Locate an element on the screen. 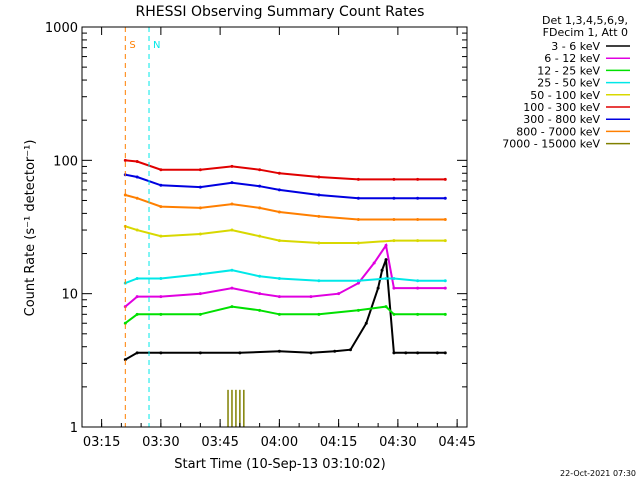 This screenshot has height=480, width=640. legend-label-5: 100 - 300 keV is located at coordinates (561, 107).